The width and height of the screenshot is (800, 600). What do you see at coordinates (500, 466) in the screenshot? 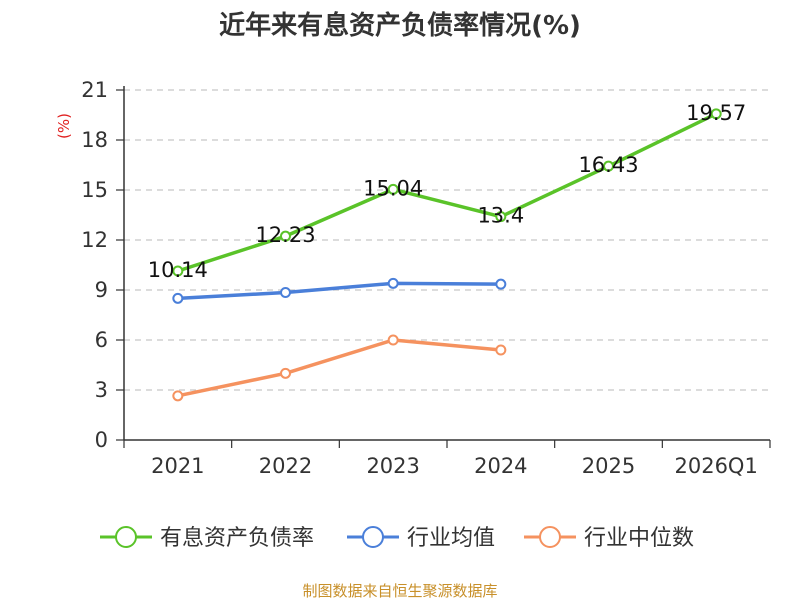
I see `x-tick-label: 2024` at bounding box center [500, 466].